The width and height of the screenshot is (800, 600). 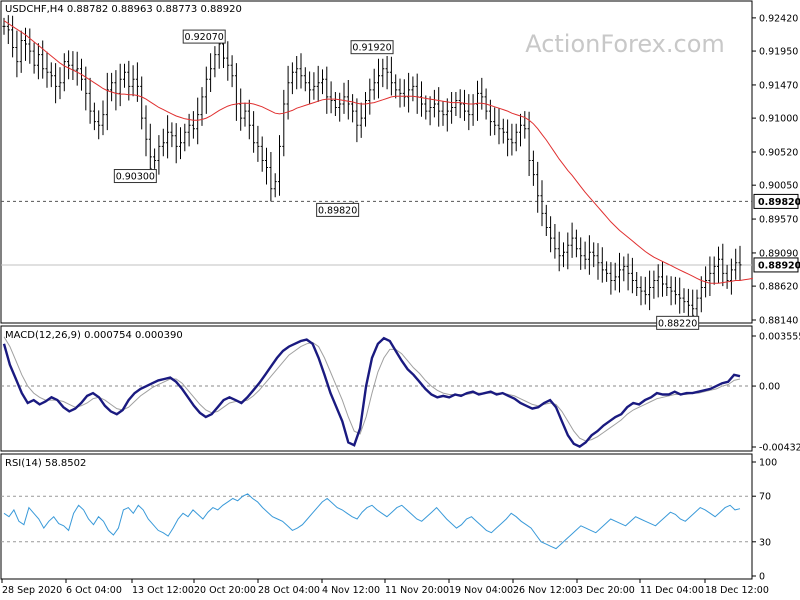 I want to click on annotation-label: 0.90300, so click(x=135, y=177).